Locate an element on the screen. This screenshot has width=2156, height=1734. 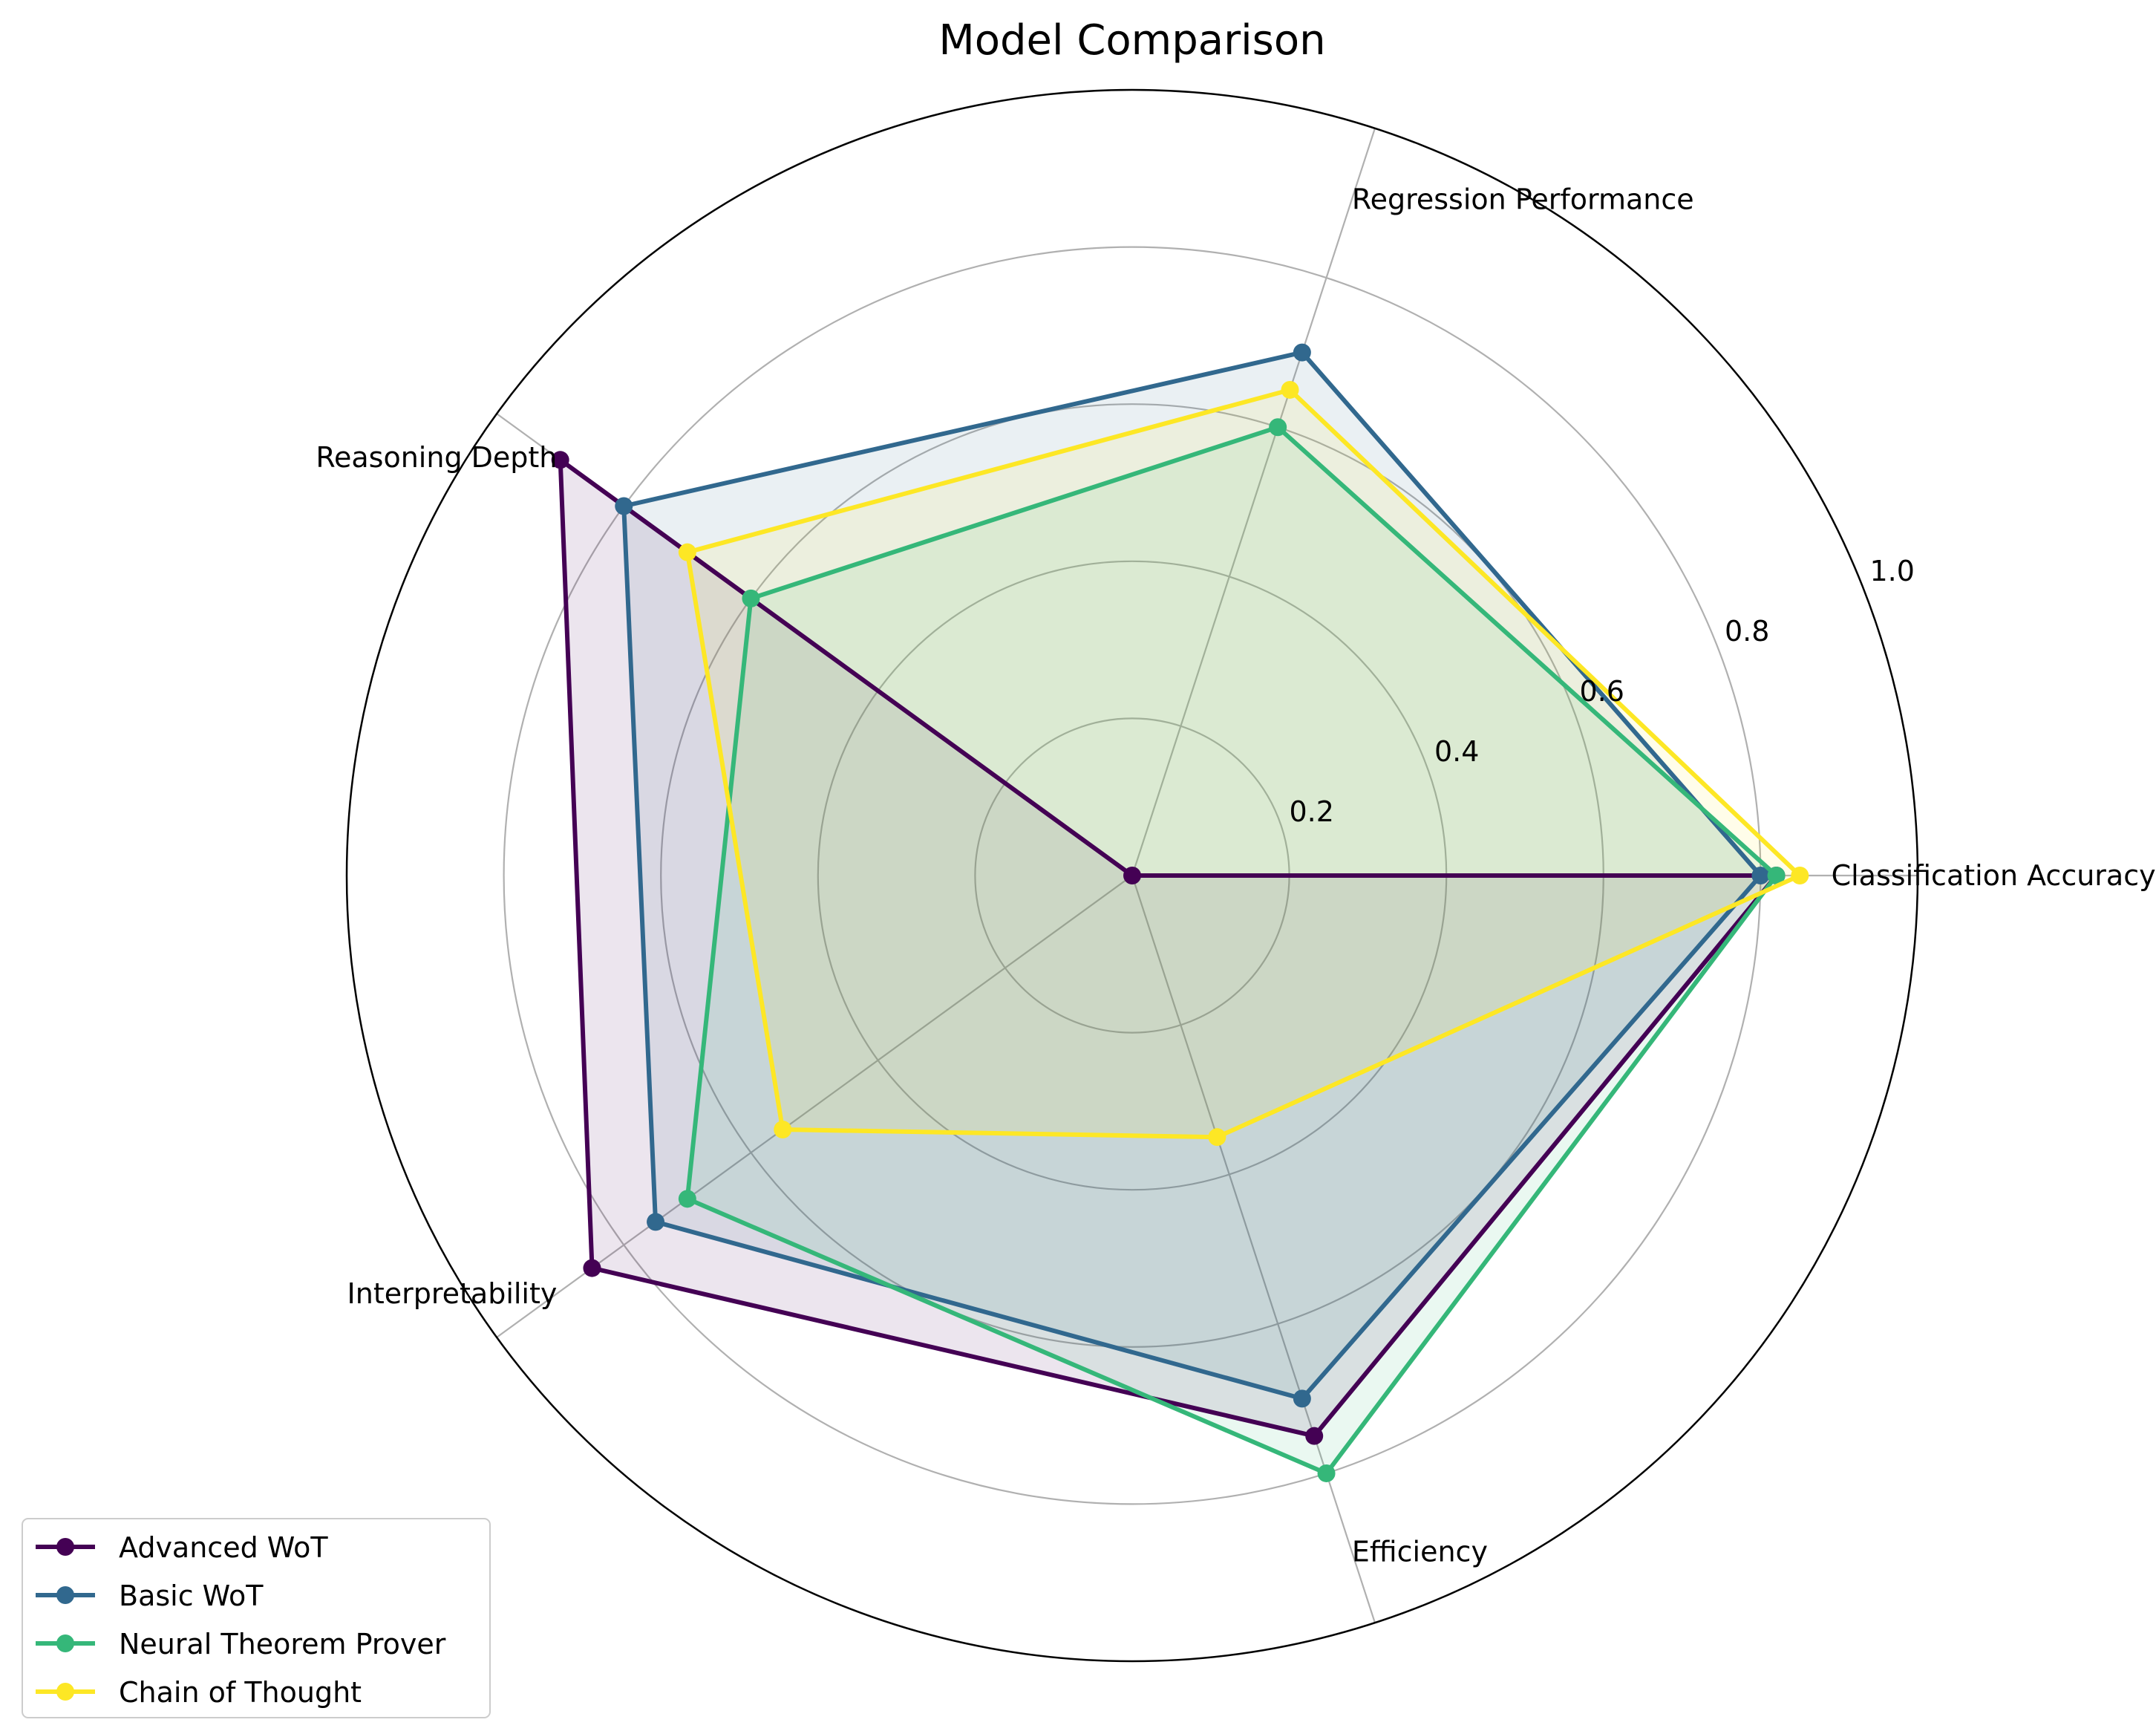
legend-entry: Neural Theorem Prover is located at coordinates (241, 1644).